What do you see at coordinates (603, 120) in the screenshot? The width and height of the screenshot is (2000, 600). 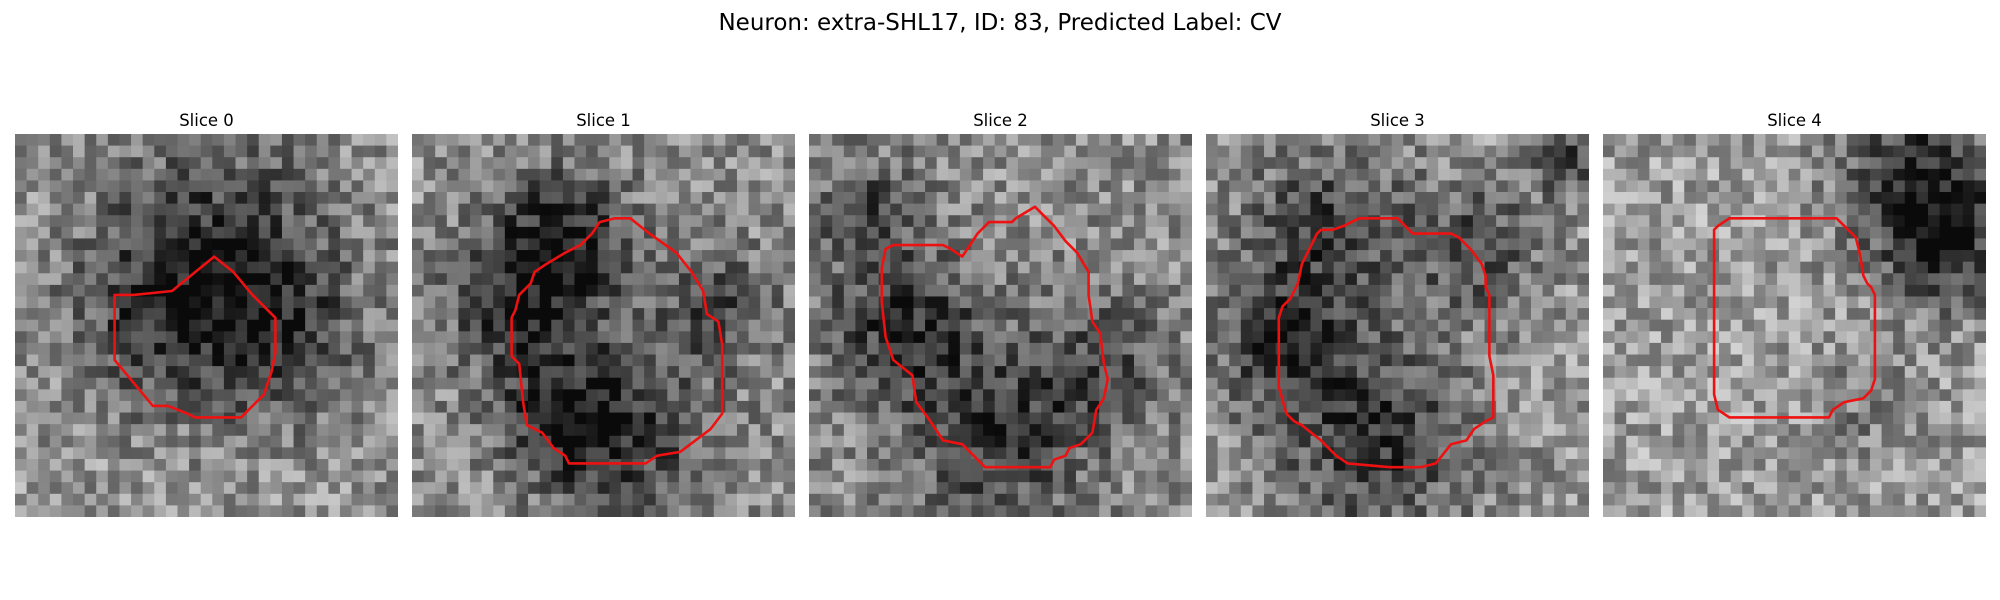 I see `slice-title-1: Slice 1` at bounding box center [603, 120].